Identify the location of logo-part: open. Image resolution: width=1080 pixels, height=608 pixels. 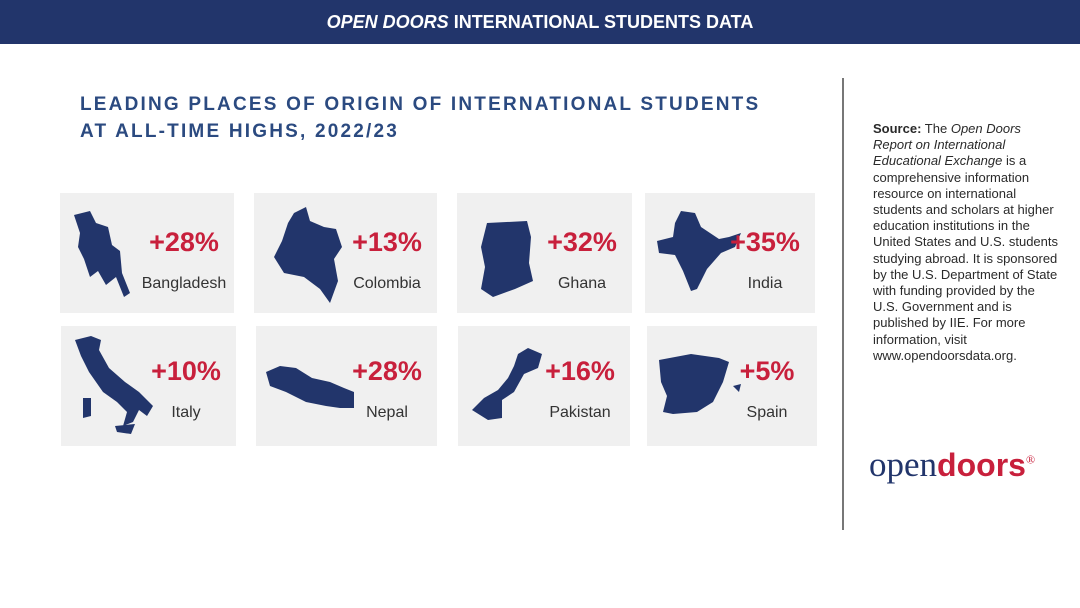
(903, 464).